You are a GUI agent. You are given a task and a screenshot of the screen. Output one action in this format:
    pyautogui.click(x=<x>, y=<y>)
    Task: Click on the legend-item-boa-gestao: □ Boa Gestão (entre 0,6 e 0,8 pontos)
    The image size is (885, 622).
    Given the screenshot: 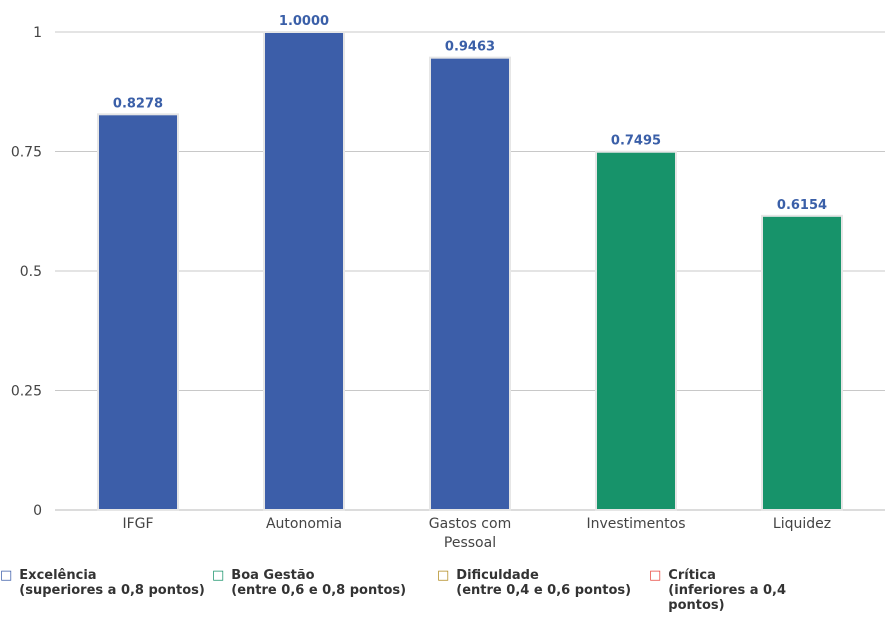 What is the action you would take?
    pyautogui.click(x=309, y=583)
    